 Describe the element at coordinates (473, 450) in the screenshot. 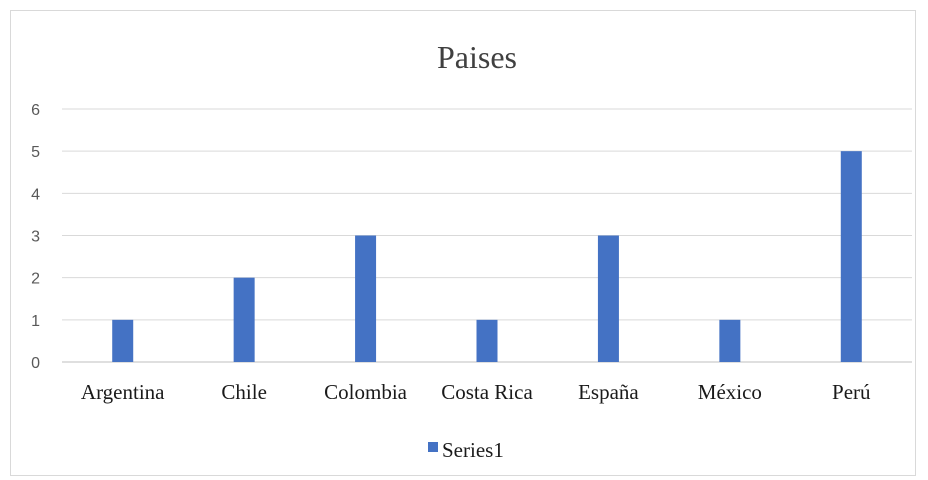

I see `legend-label: Series1` at that location.